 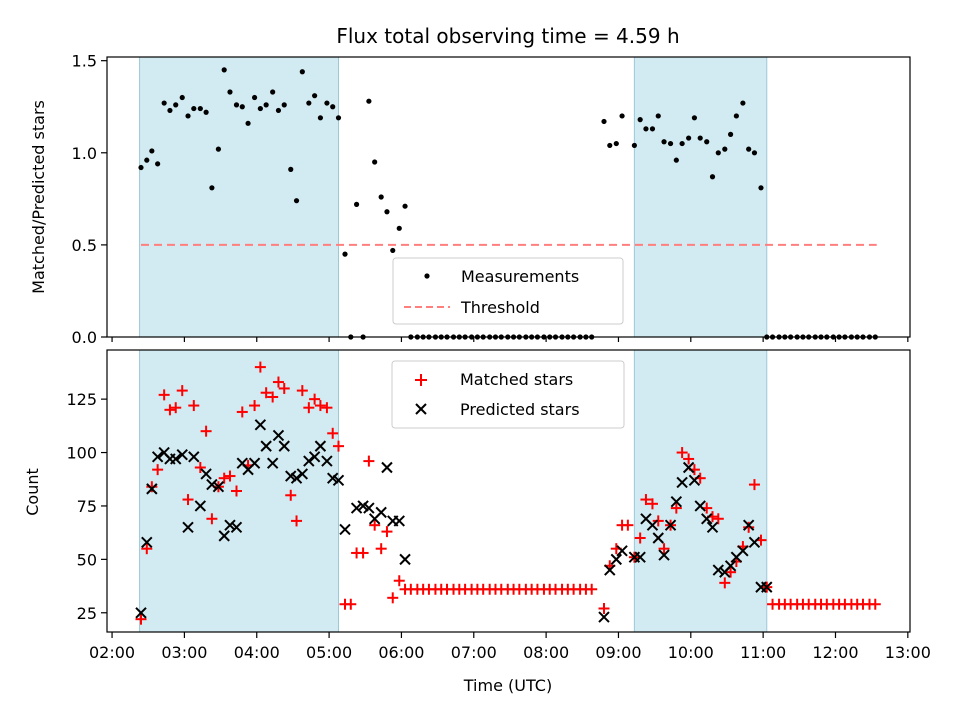 What do you see at coordinates (508, 291) in the screenshot?
I see `top-panel-legend: Measurements Threshold` at bounding box center [508, 291].